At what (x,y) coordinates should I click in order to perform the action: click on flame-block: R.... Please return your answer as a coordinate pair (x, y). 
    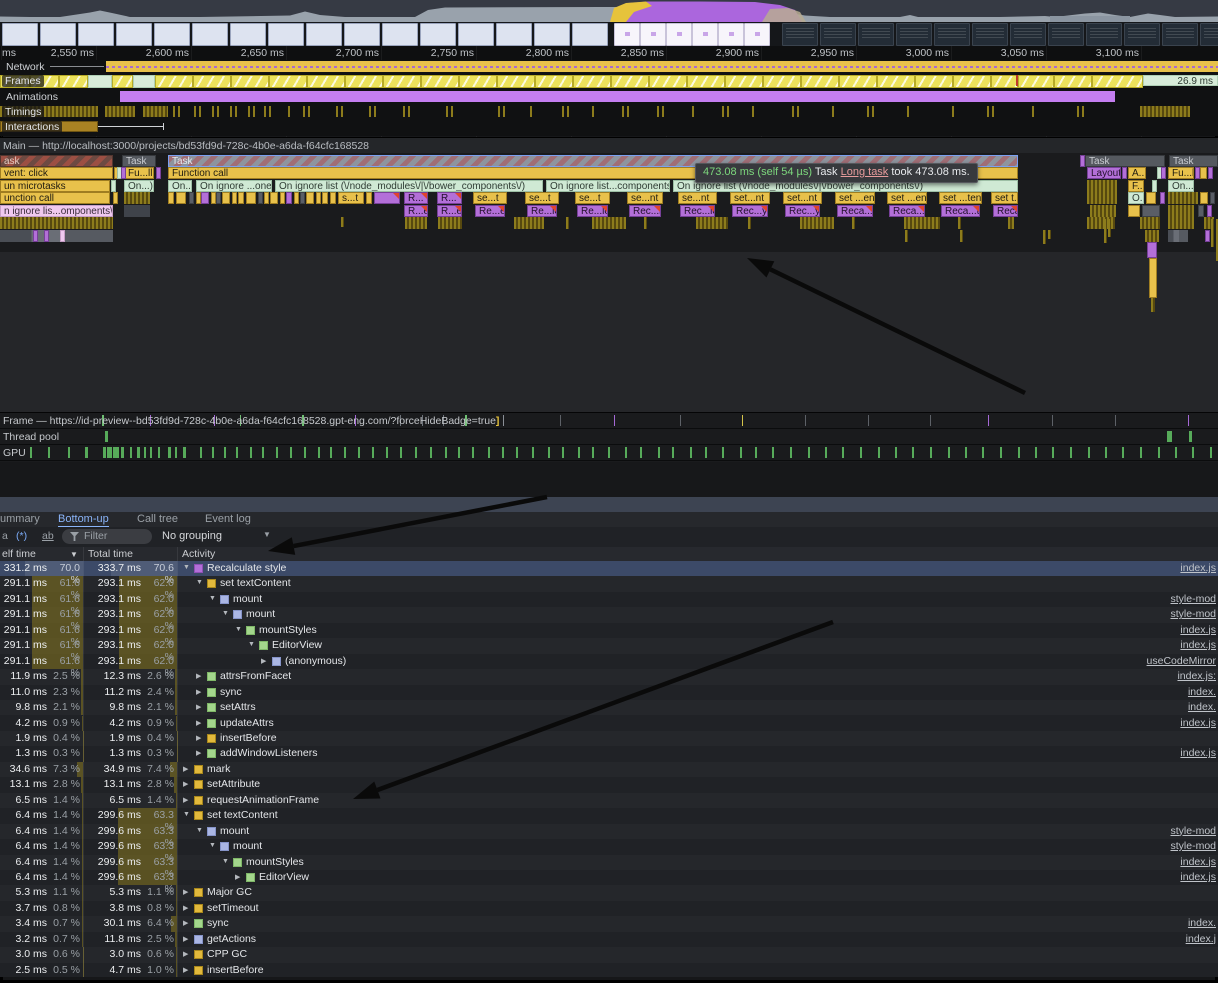
    Looking at the image, I should click on (416, 198).